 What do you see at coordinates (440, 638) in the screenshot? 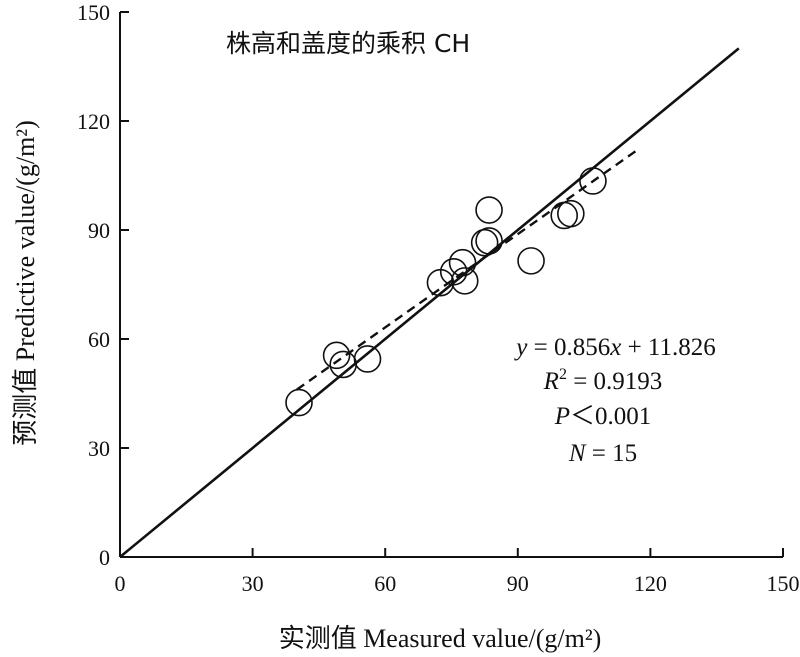
I see `x-axis-title: 实测值 Measured value/(g/m²)` at bounding box center [440, 638].